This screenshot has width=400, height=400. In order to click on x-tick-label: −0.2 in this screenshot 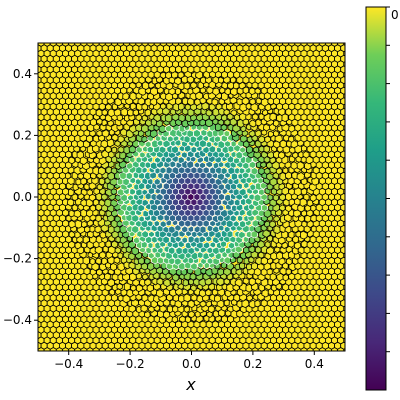, I will do `click(130, 364)`.